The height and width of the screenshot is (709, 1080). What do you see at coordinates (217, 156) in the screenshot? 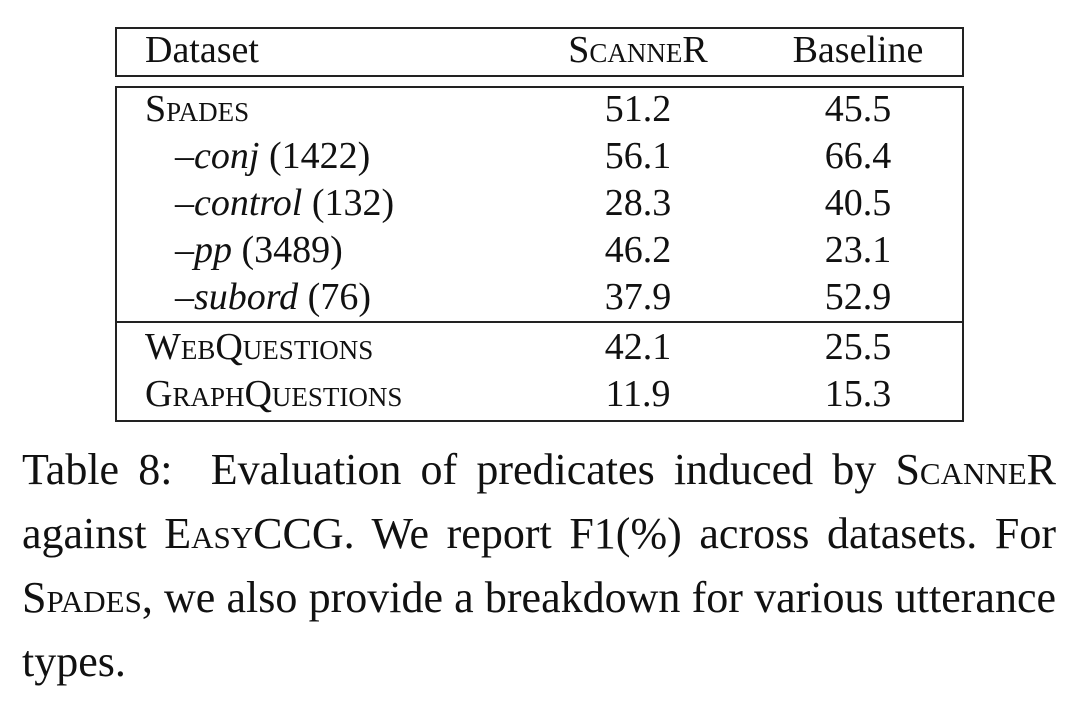
I see `row-label-type: –conj` at bounding box center [217, 156].